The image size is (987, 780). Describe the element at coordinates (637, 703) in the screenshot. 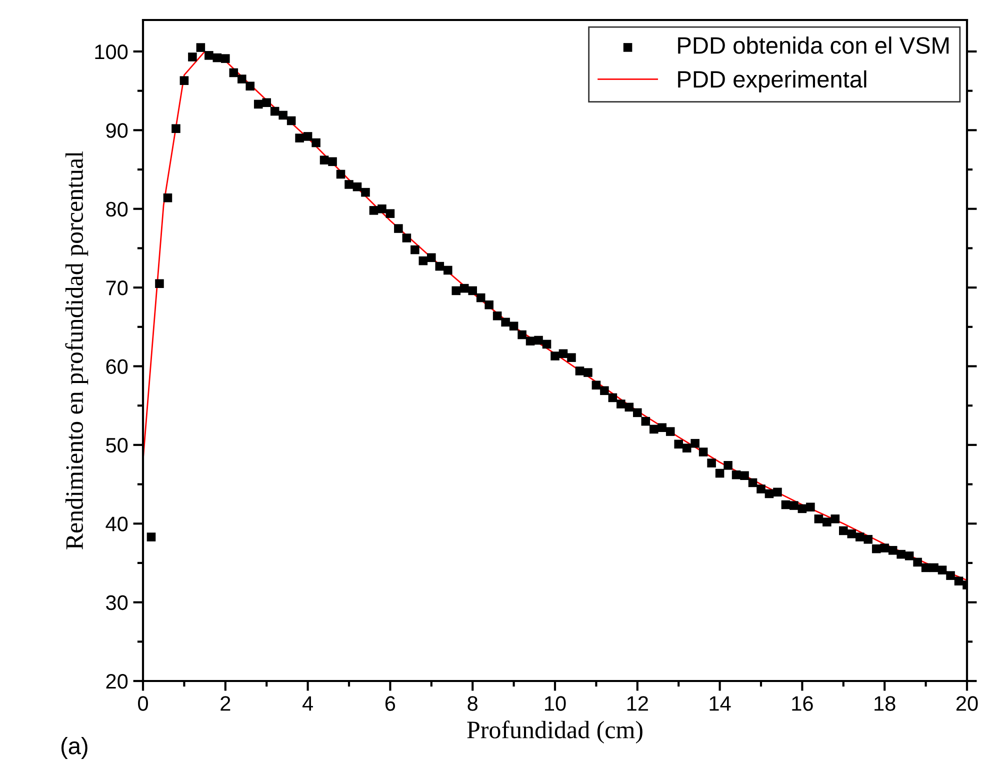

I see `x-tick-label: 12` at that location.